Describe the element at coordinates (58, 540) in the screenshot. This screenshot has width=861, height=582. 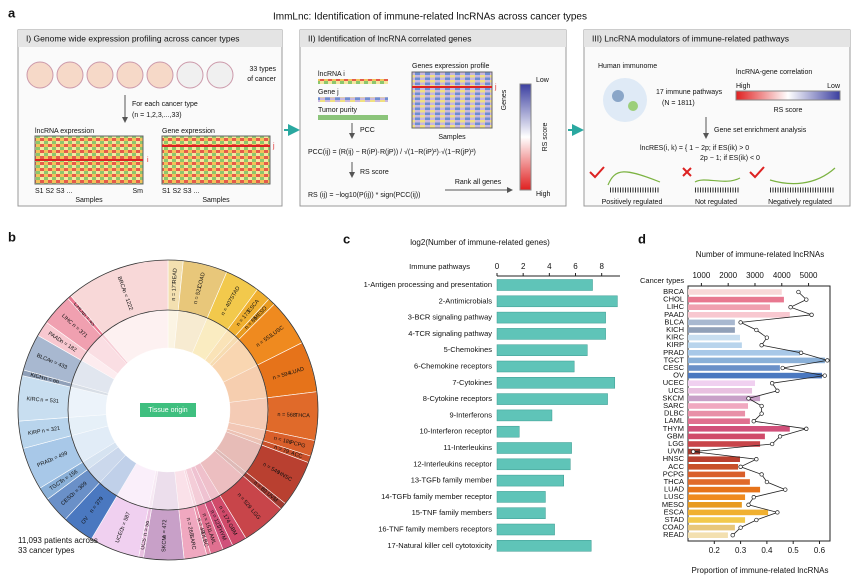
I see `footnote: 11,093 patients across` at that location.